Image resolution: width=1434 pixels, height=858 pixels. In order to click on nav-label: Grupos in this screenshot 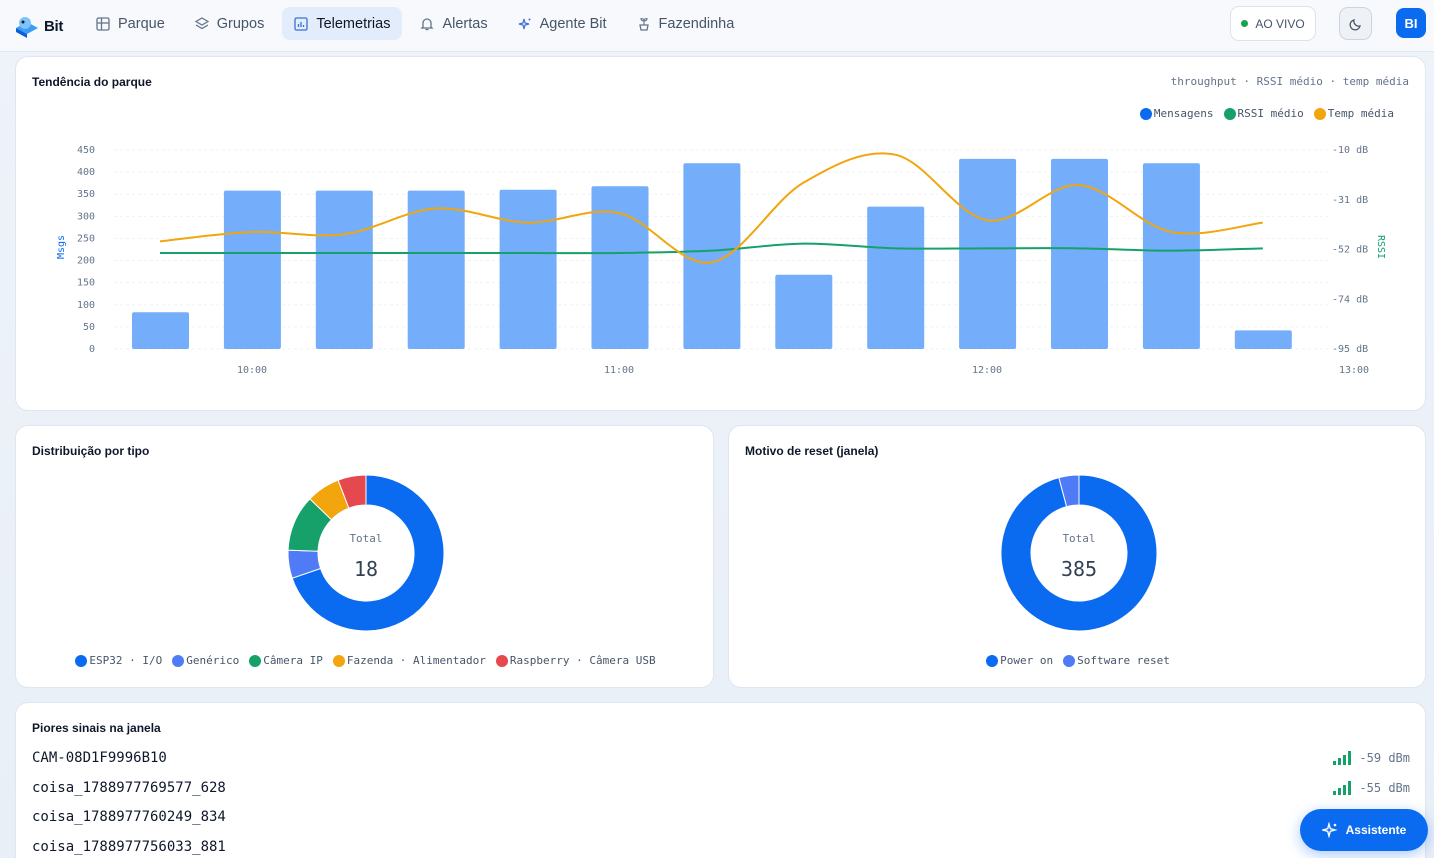, I will do `click(240, 23)`.